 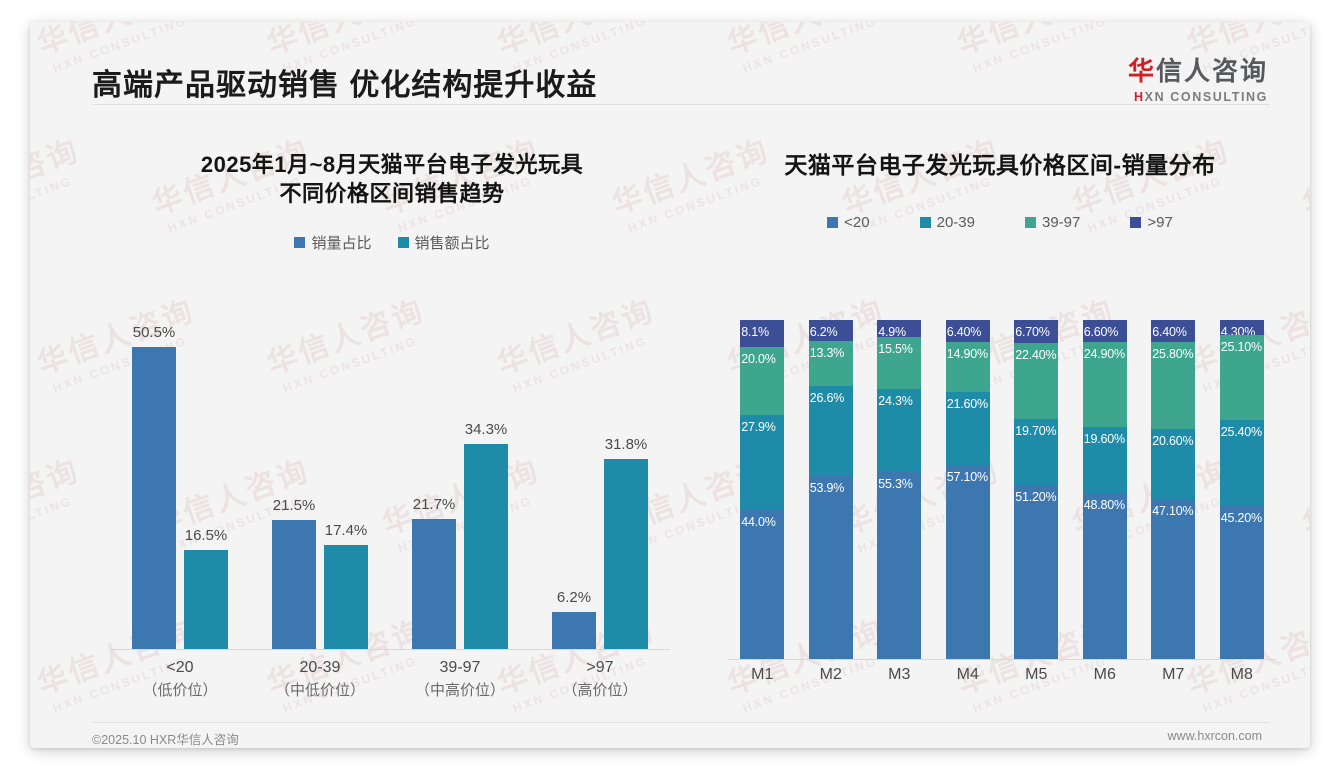 What do you see at coordinates (899, 329) in the screenshot?
I see `stack-segment: 4.9%` at bounding box center [899, 329].